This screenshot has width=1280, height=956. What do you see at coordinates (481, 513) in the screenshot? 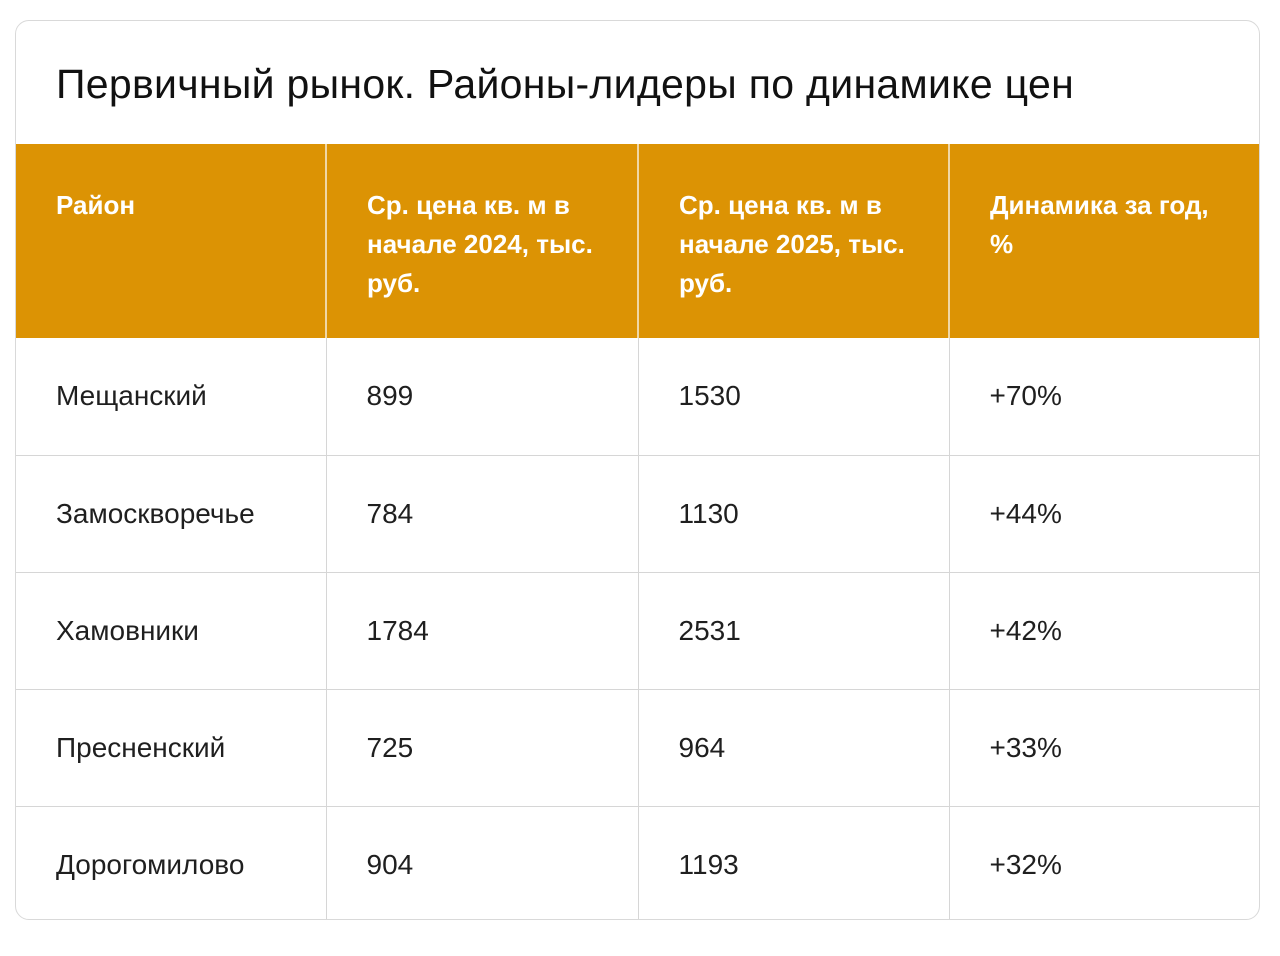
I see `cell-price-2024: 784` at bounding box center [481, 513].